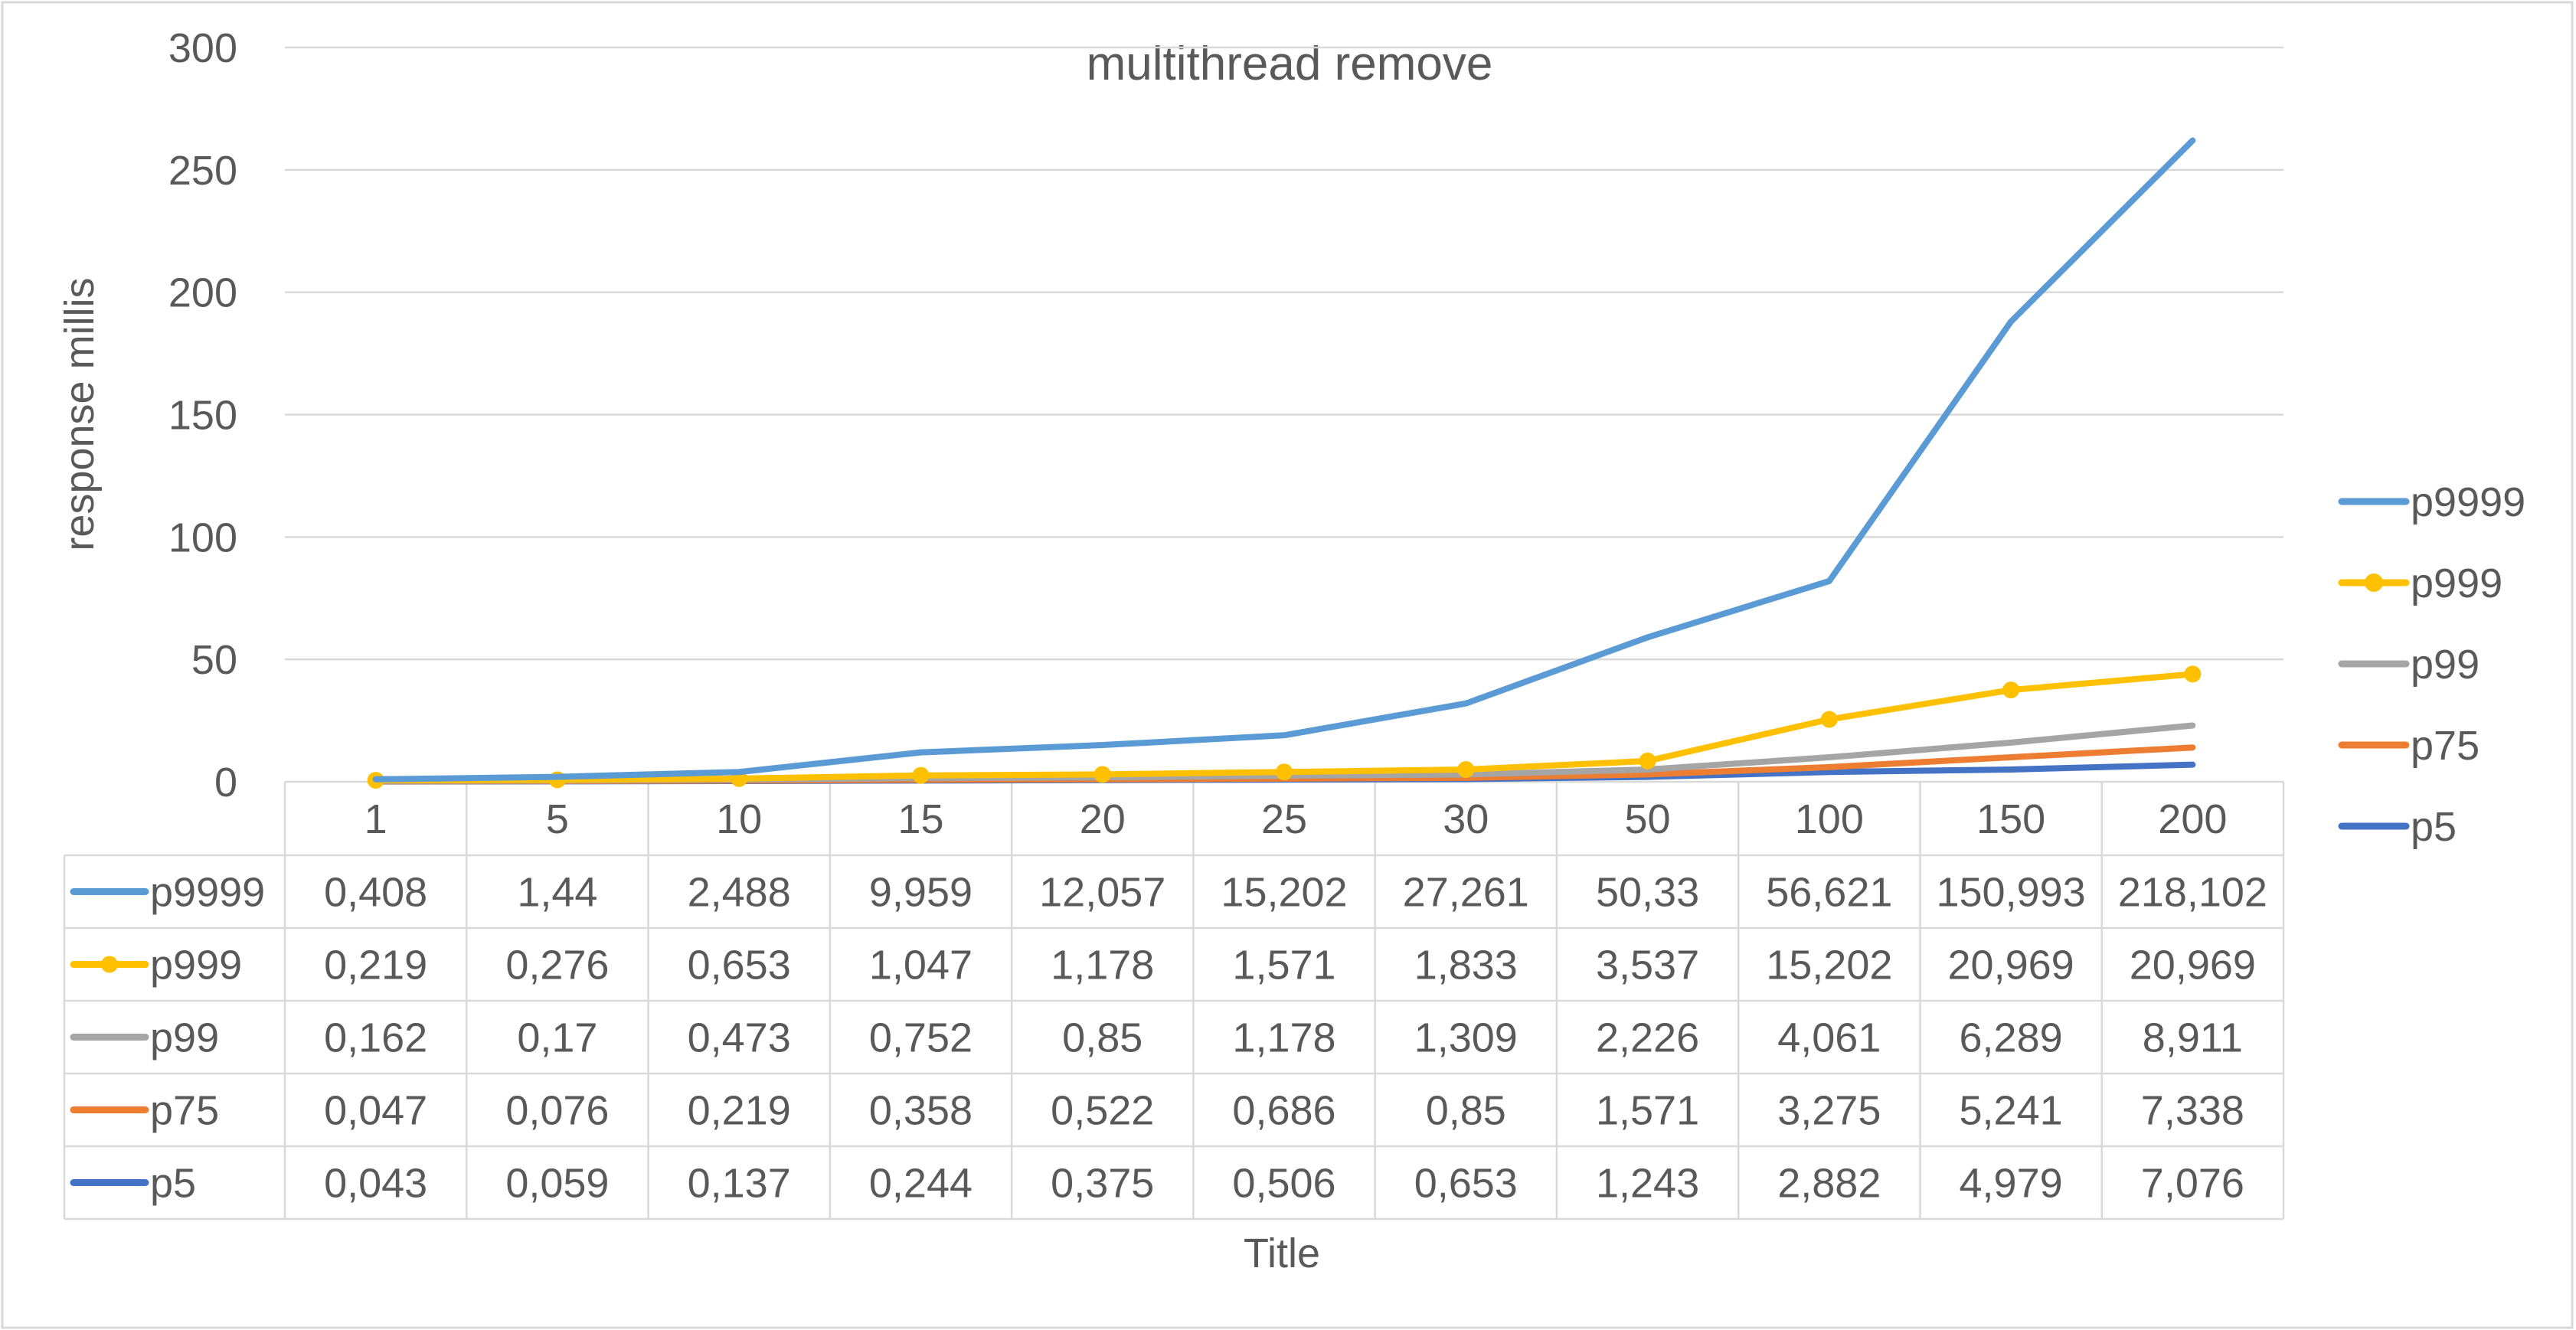 The image size is (2576, 1330). What do you see at coordinates (1466, 966) in the screenshot?
I see `table-cell: 1,833` at bounding box center [1466, 966].